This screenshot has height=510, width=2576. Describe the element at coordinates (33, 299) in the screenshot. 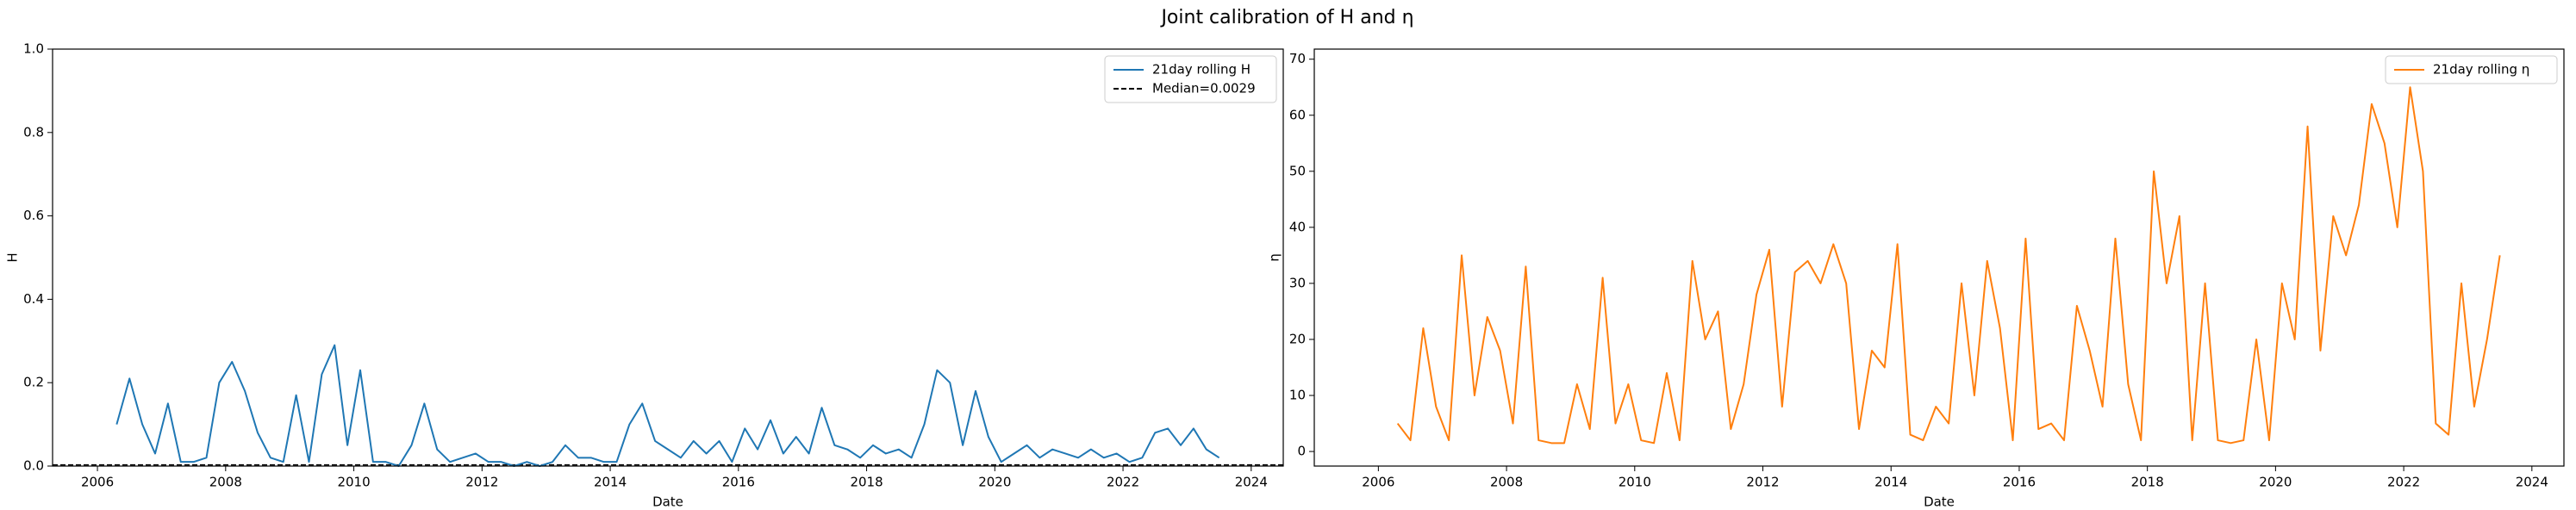

I see `y-tick-label: 0.4` at that location.